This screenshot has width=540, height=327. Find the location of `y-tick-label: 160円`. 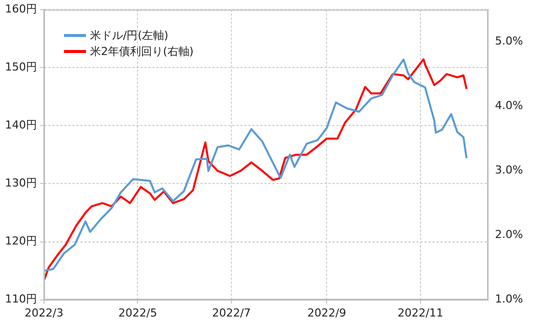

y-tick-label: 160円 is located at coordinates (20, 9).